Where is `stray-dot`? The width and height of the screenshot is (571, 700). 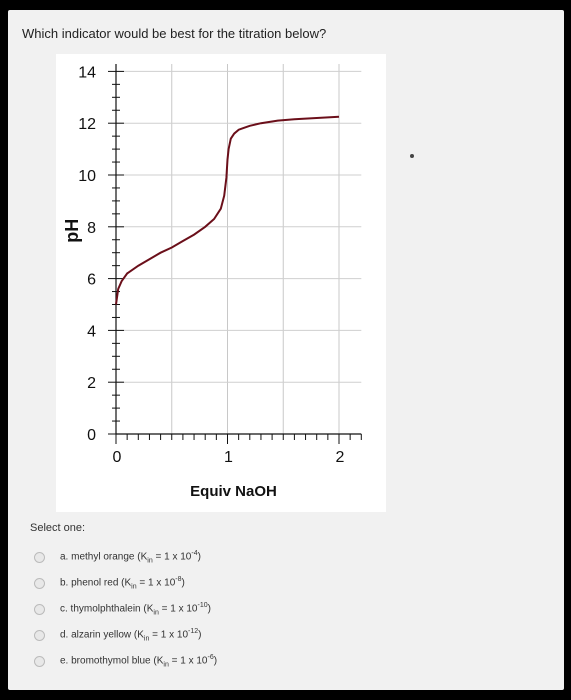
stray-dot is located at coordinates (412, 156).